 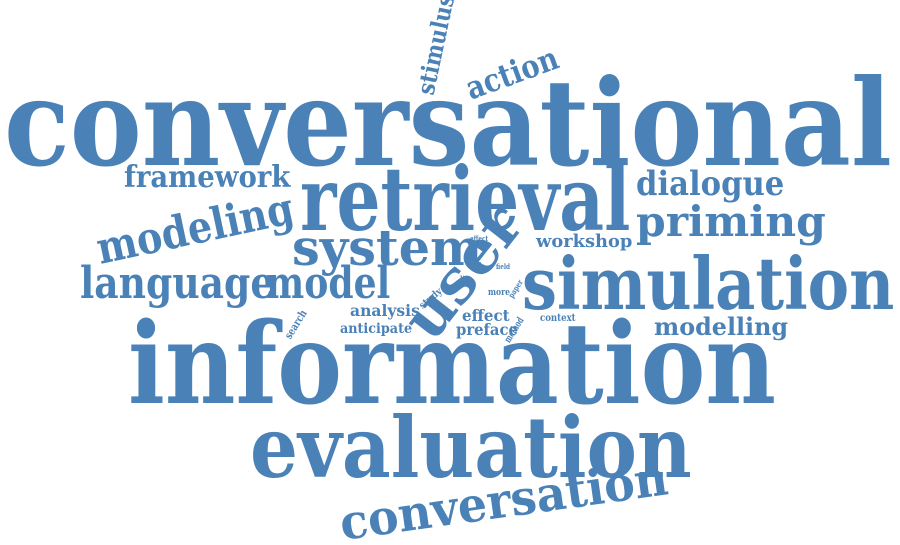 What do you see at coordinates (465, 199) in the screenshot?
I see `word-retrieval: retrieval` at bounding box center [465, 199].